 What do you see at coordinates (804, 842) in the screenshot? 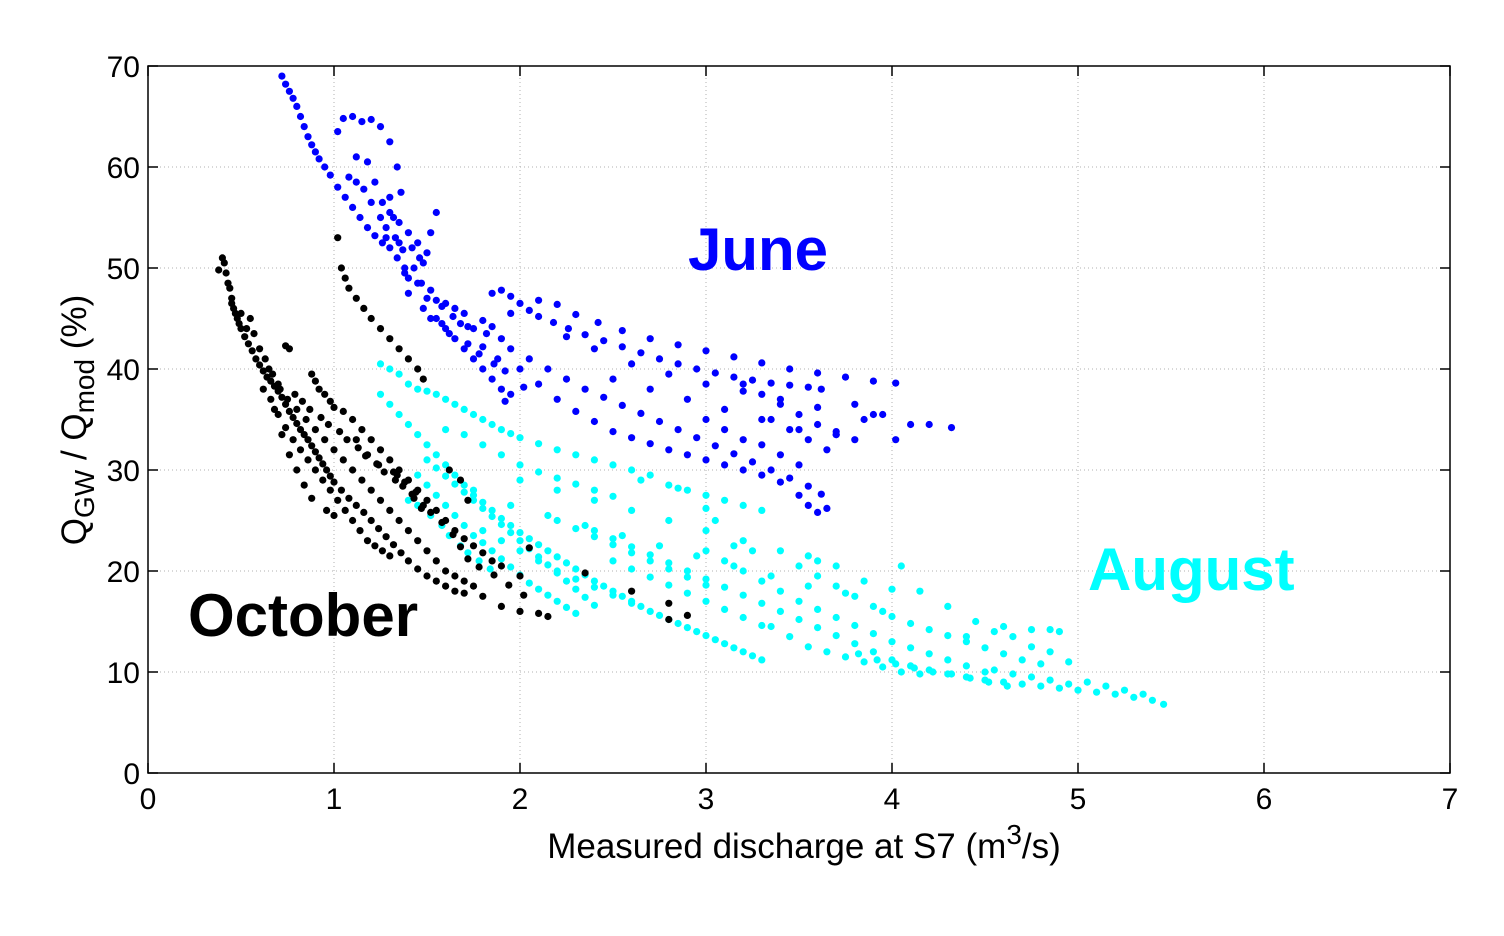
I see `x-axis-label: Measured discharge at S7 (m3/s)` at bounding box center [804, 842].